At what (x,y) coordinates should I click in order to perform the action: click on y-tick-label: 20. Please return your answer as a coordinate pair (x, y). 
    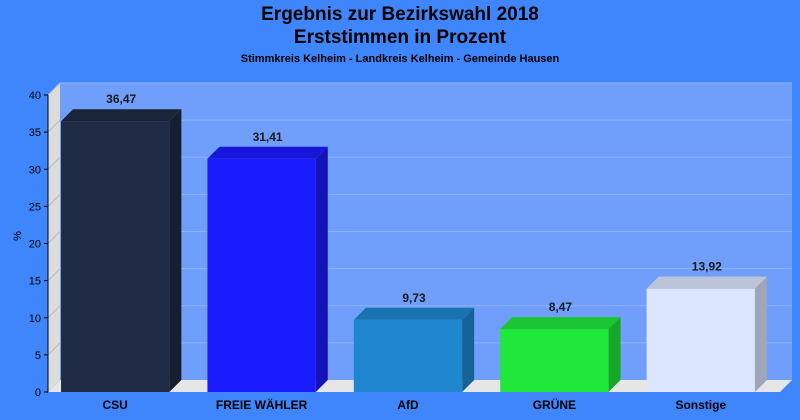
    Looking at the image, I should click on (35, 245).